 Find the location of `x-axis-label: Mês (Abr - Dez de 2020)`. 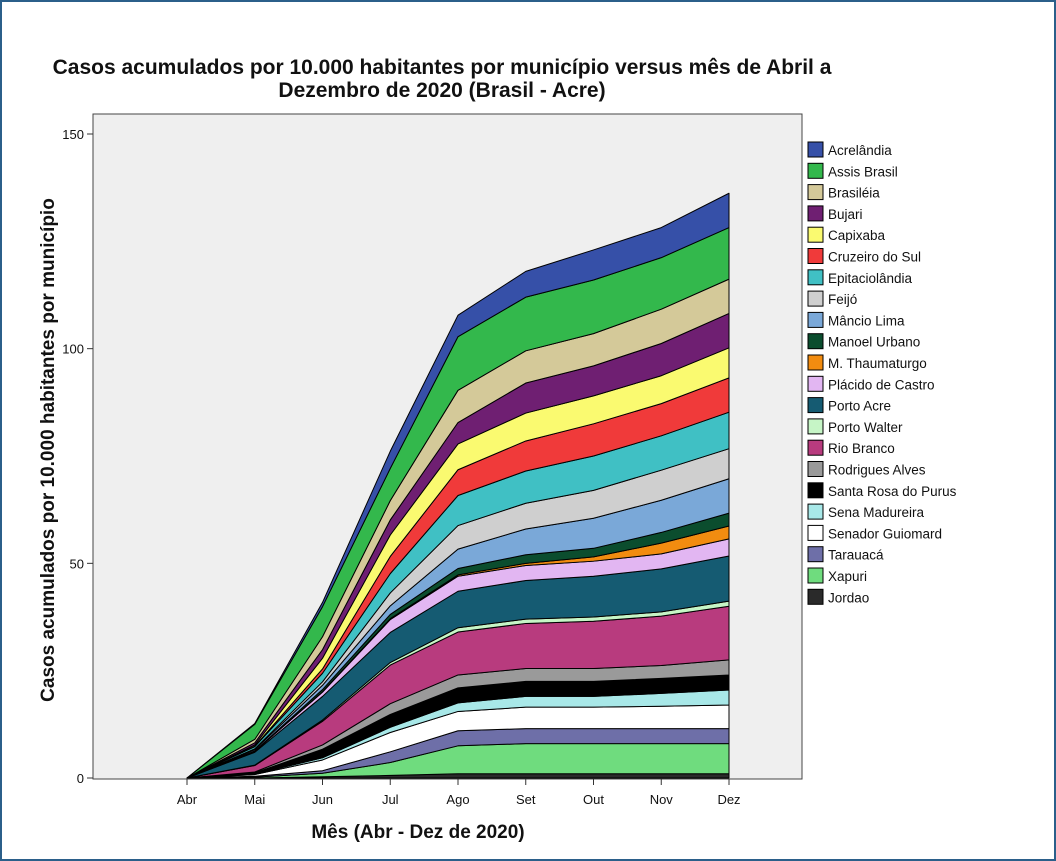

x-axis-label: Mês (Abr - Dez de 2020) is located at coordinates (417, 832).